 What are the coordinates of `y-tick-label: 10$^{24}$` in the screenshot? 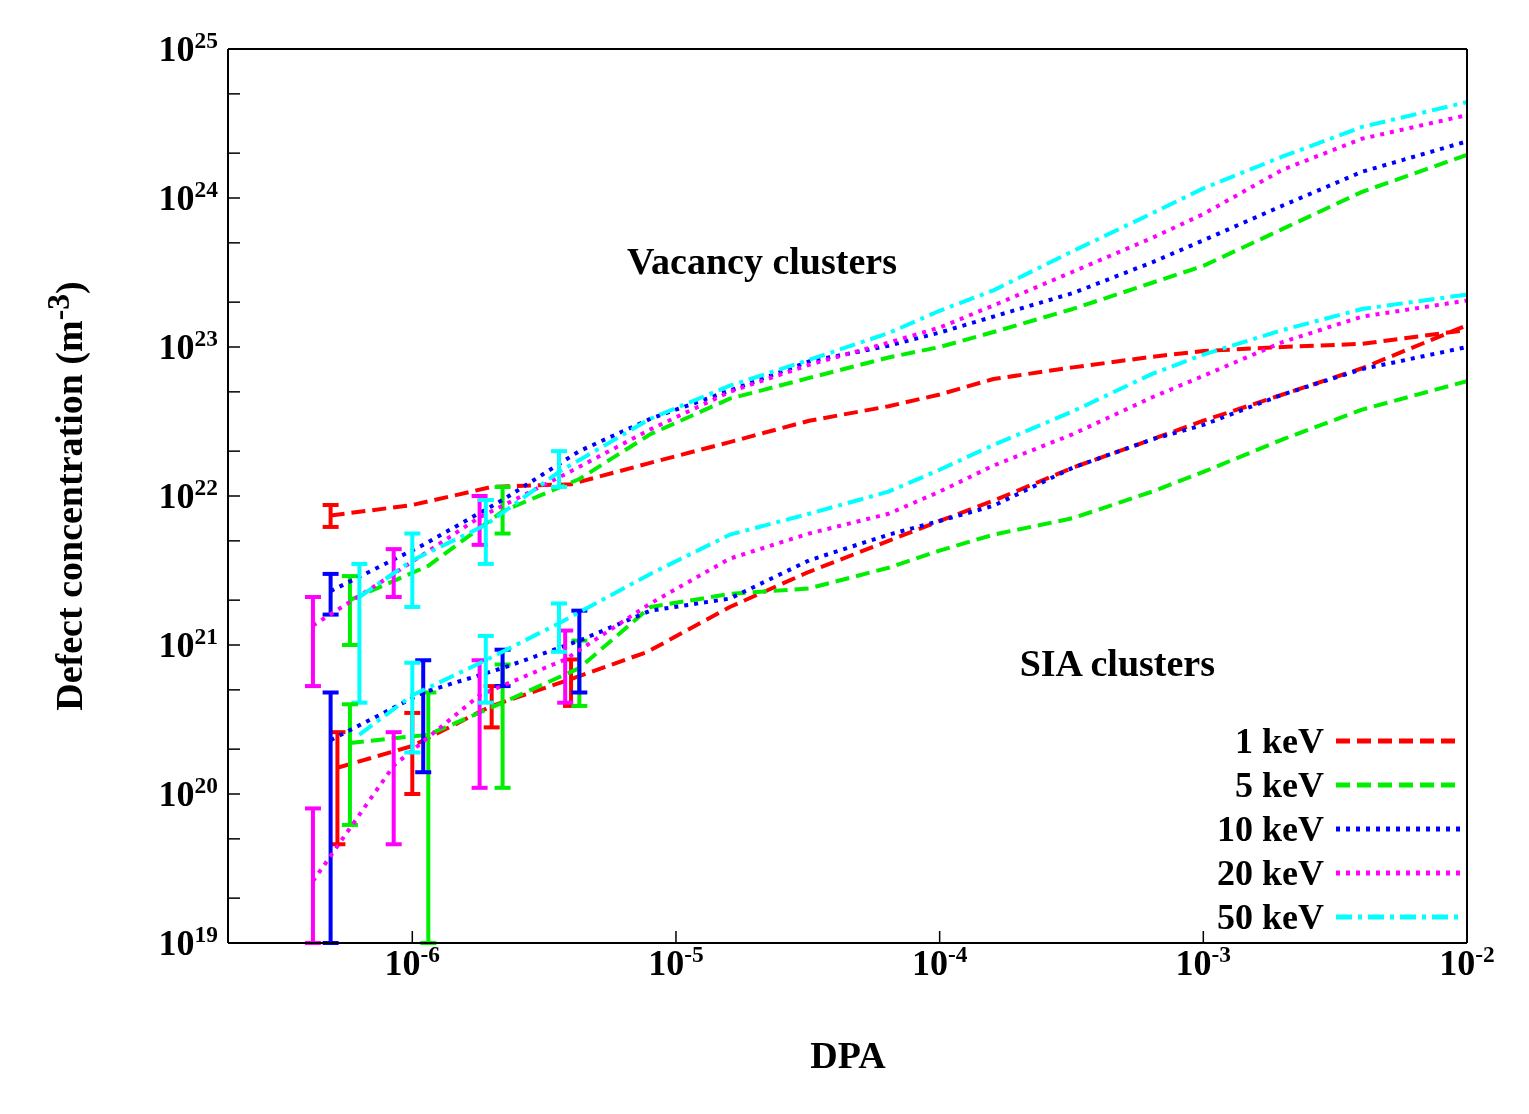 It's located at (188, 197).